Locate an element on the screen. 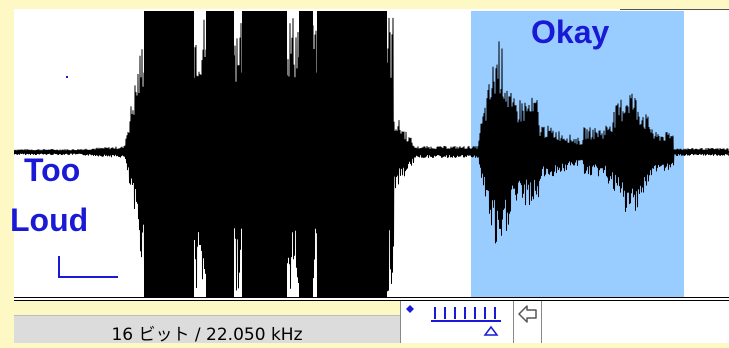 This screenshot has height=348, width=729. scroll-left-button is located at coordinates (527, 322).